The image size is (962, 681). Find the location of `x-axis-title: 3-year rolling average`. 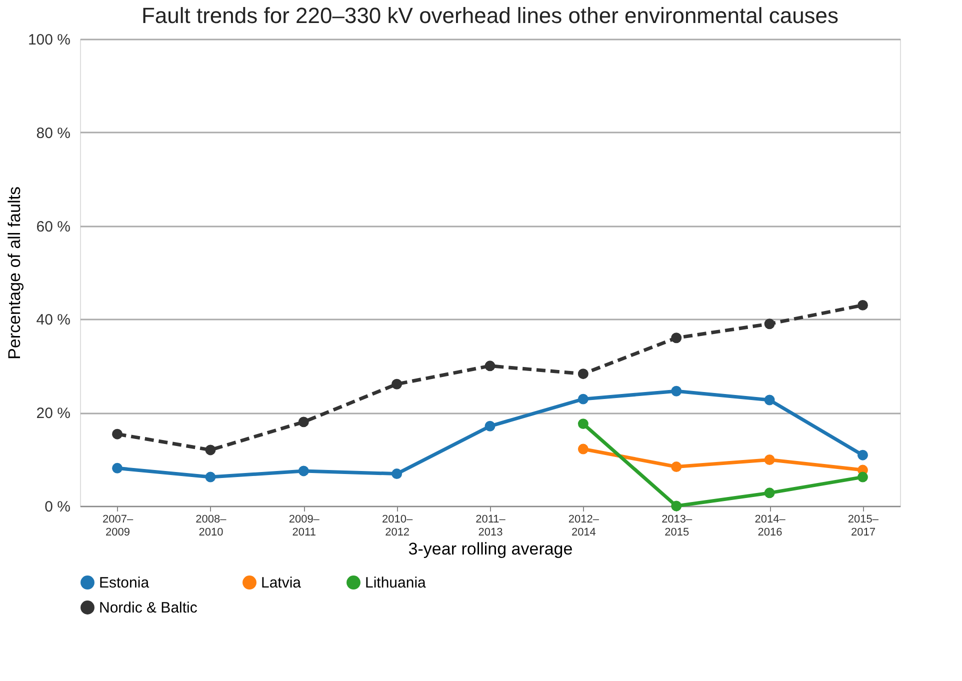

x-axis-title: 3-year rolling average is located at coordinates (490, 549).